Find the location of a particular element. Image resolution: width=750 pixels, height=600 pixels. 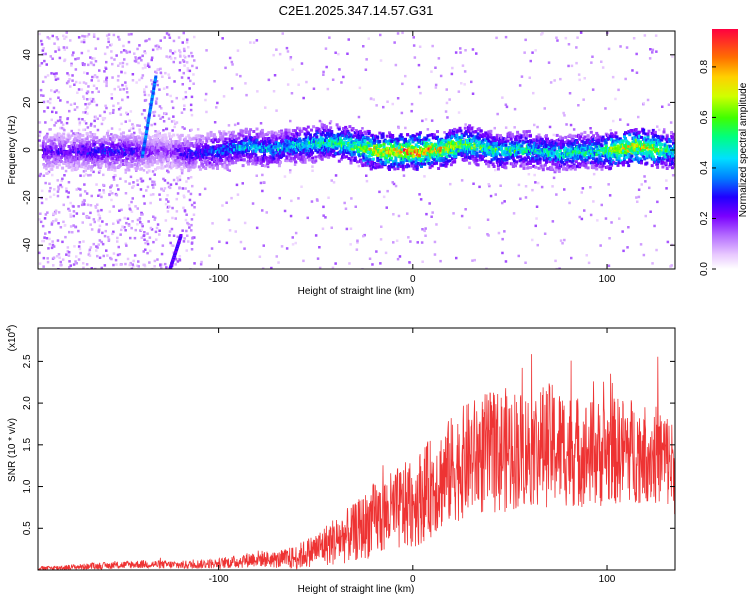

chart-title: C2E1.2025.347.14.57.G31 is located at coordinates (356, 10).